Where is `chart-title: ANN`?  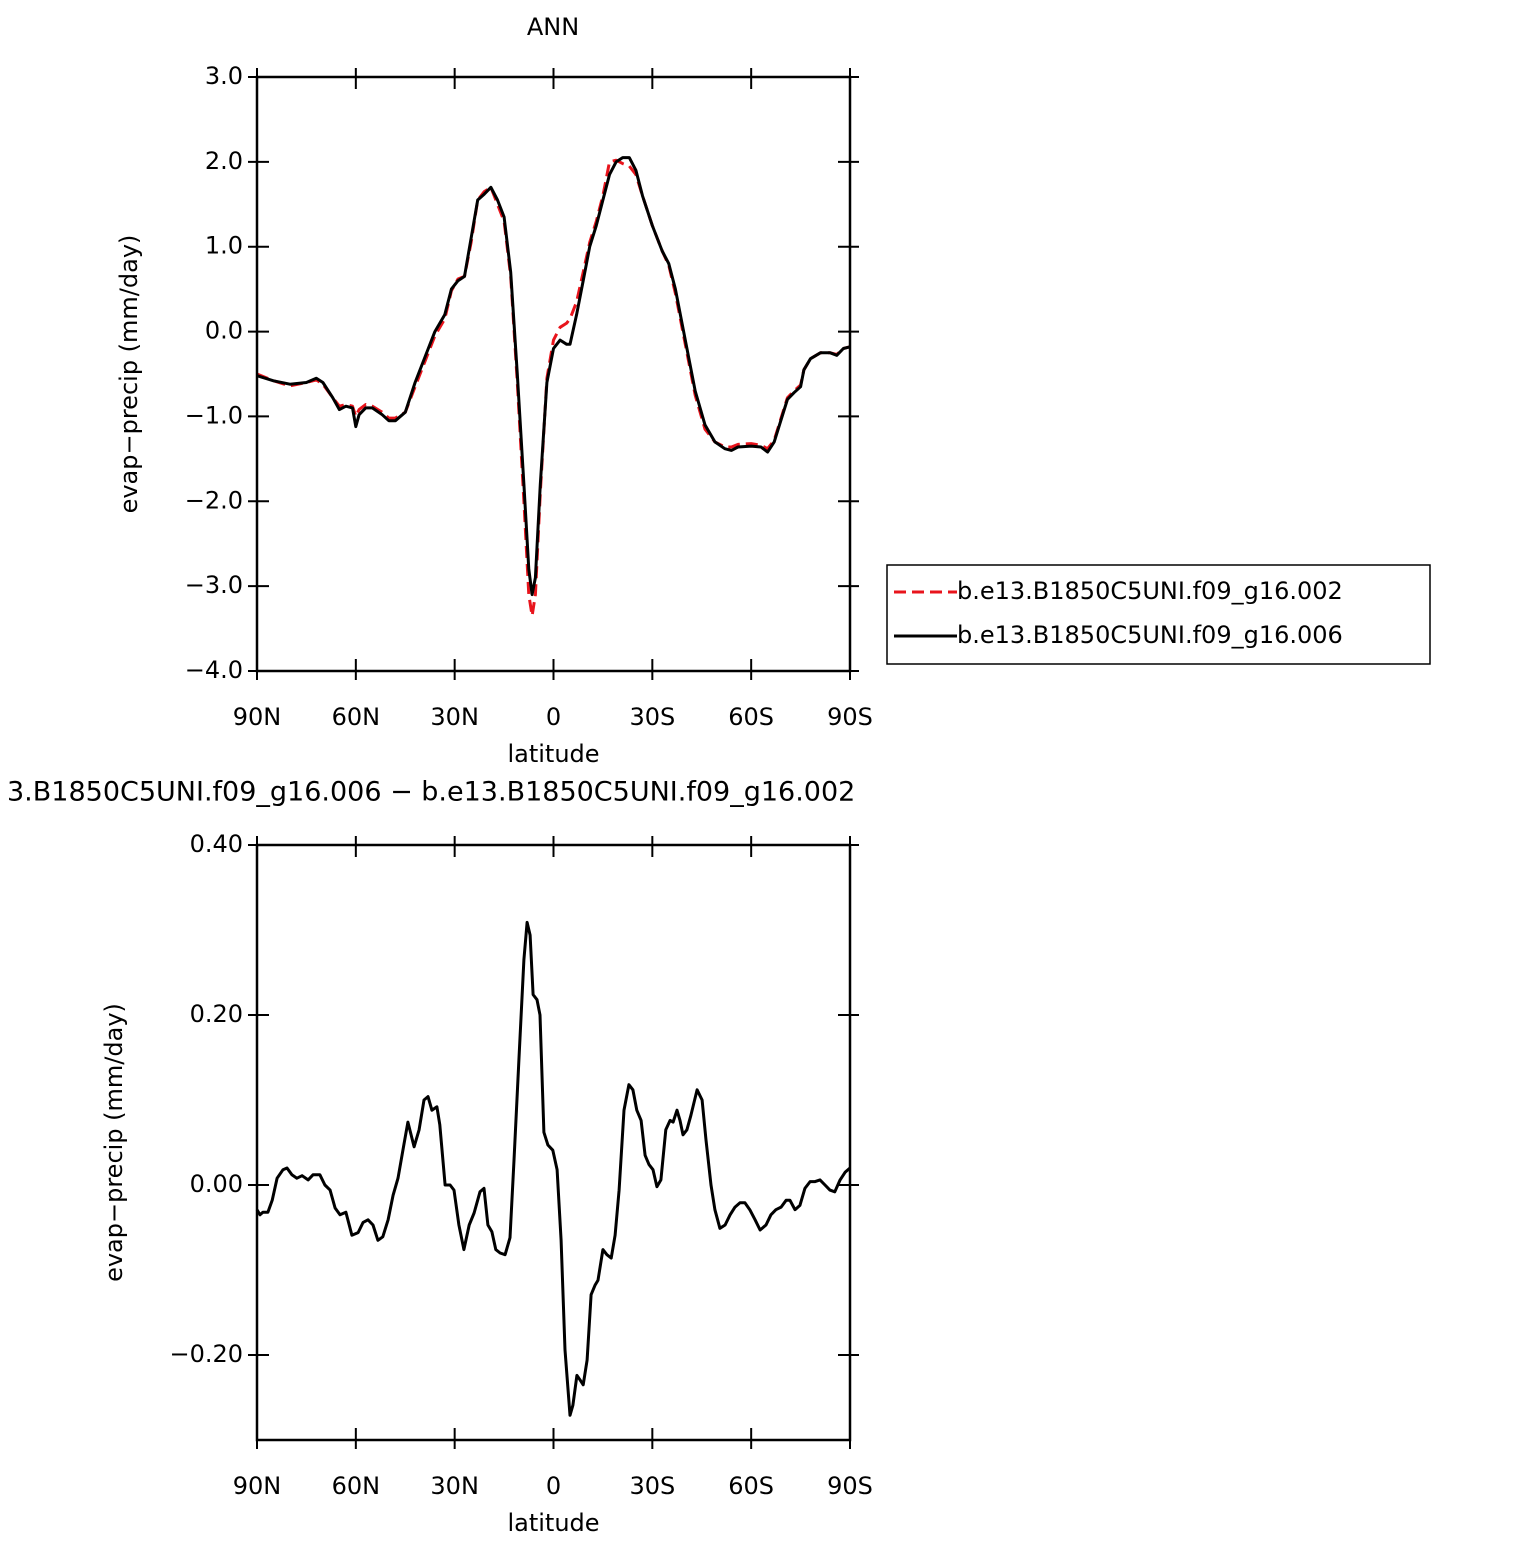
chart-title: ANN is located at coordinates (553, 27).